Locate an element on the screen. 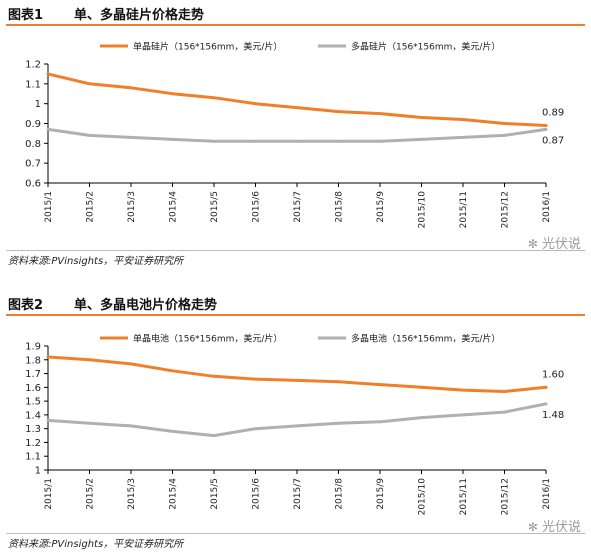 This screenshot has height=553, width=591. end-value-label: 0.87 is located at coordinates (553, 140).